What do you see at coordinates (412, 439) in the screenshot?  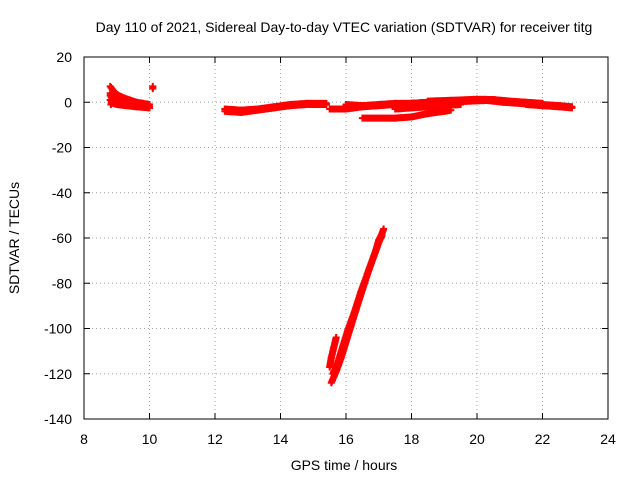 I see `x-tick-label: 18` at bounding box center [412, 439].